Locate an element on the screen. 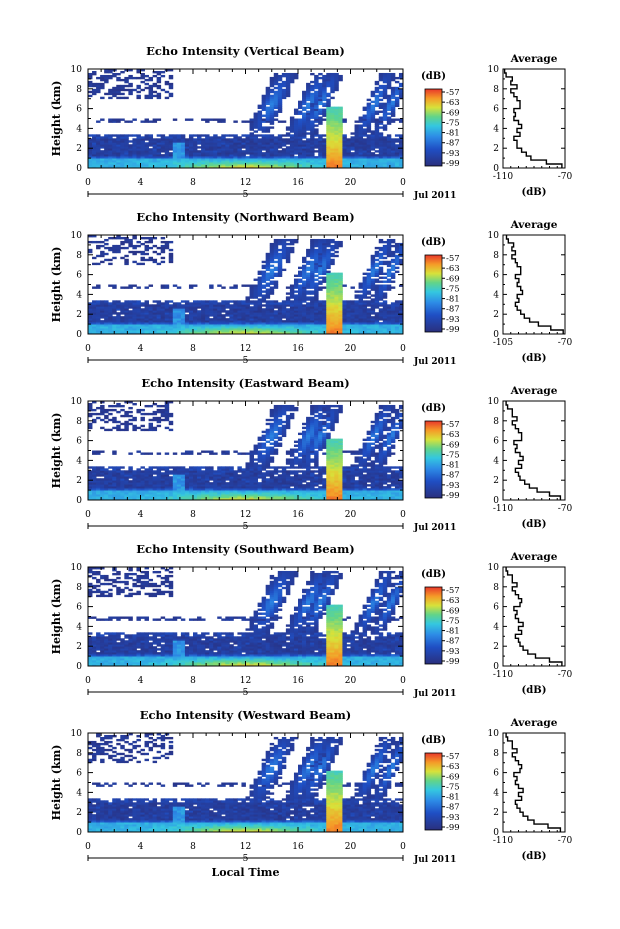 The height and width of the screenshot is (929, 620). colorbar-label: (dB) is located at coordinates (433, 242).